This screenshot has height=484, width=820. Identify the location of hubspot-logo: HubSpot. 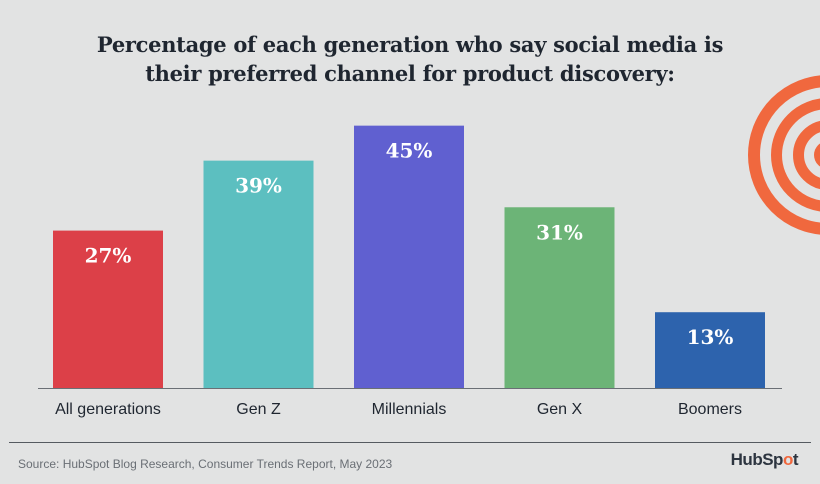
(764, 459).